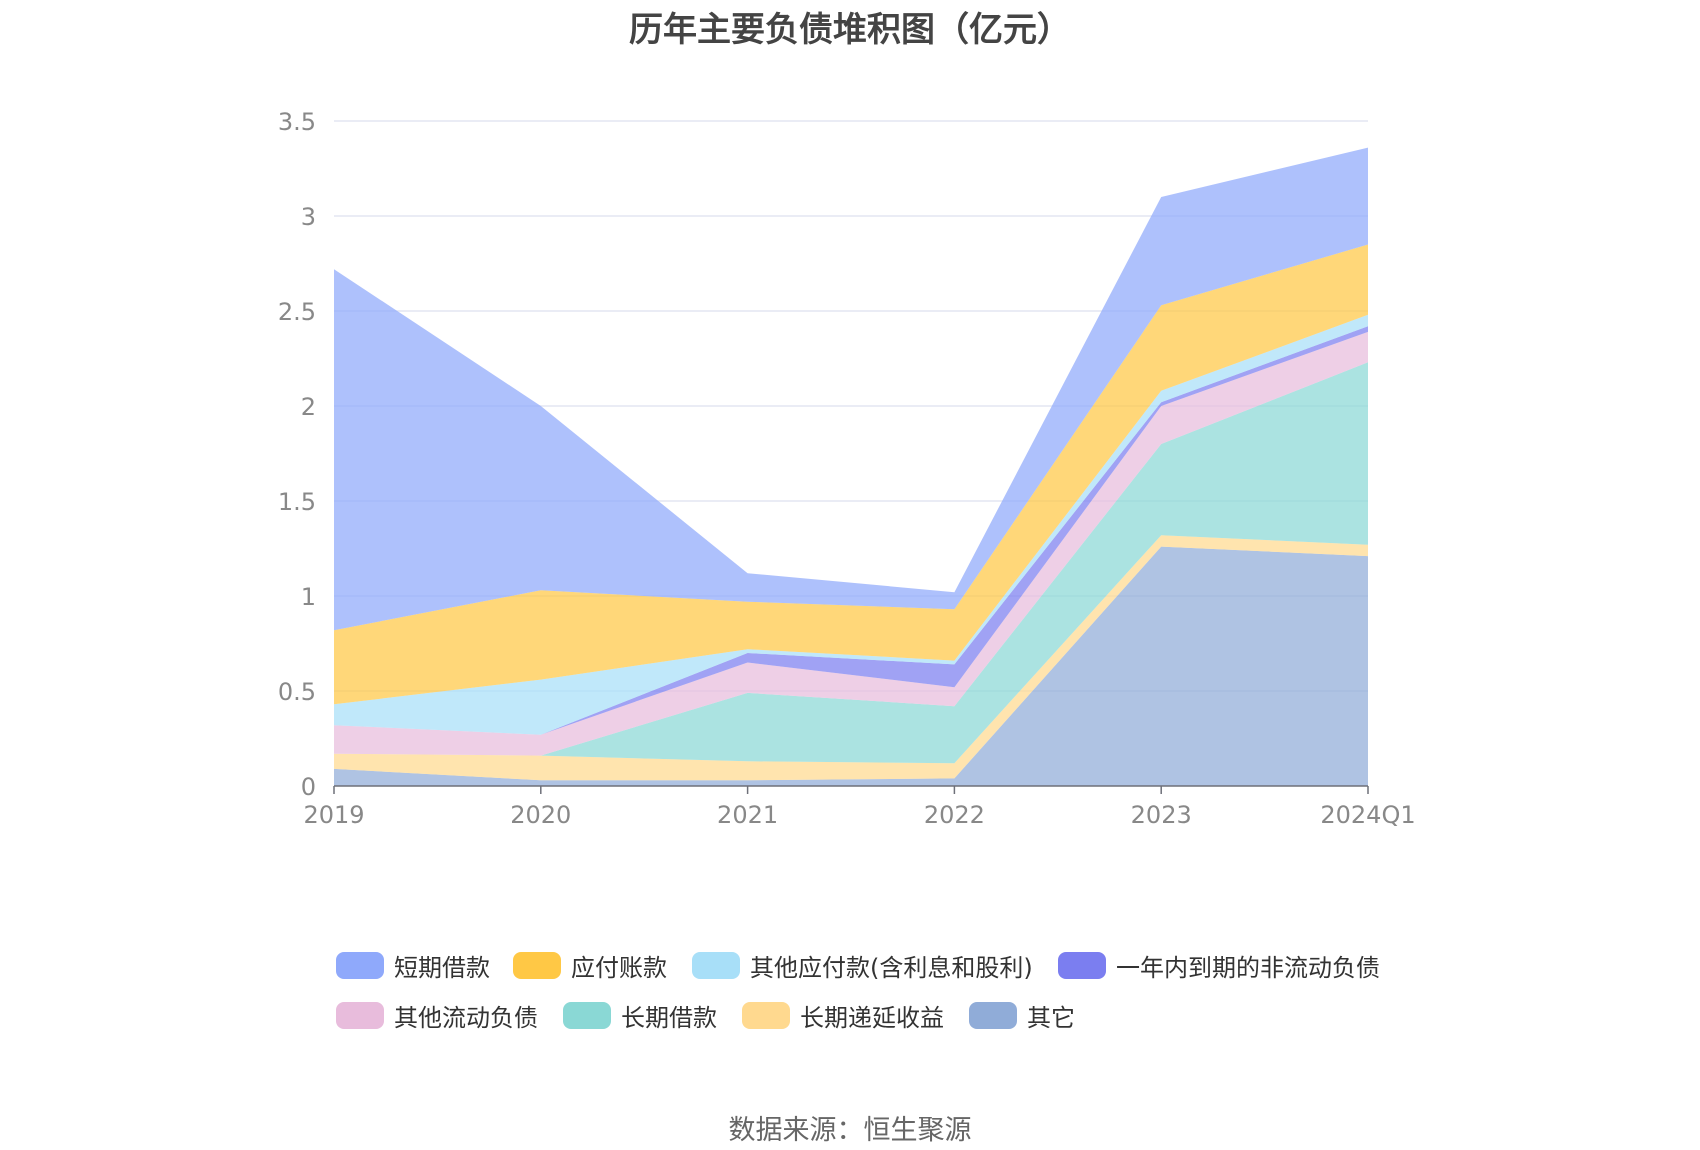 This screenshot has height=1150, width=1700. What do you see at coordinates (1022, 1016) in the screenshot?
I see `legend-item-other: 其它` at bounding box center [1022, 1016].